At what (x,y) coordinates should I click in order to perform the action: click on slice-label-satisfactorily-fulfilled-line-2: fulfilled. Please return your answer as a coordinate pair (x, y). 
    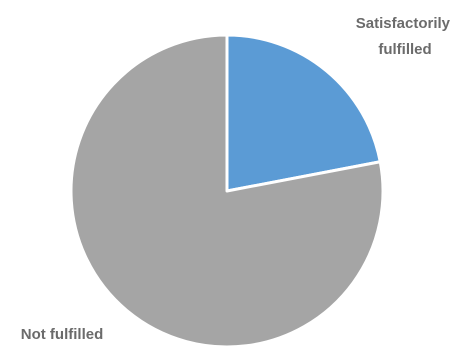
    Looking at the image, I should click on (404, 49).